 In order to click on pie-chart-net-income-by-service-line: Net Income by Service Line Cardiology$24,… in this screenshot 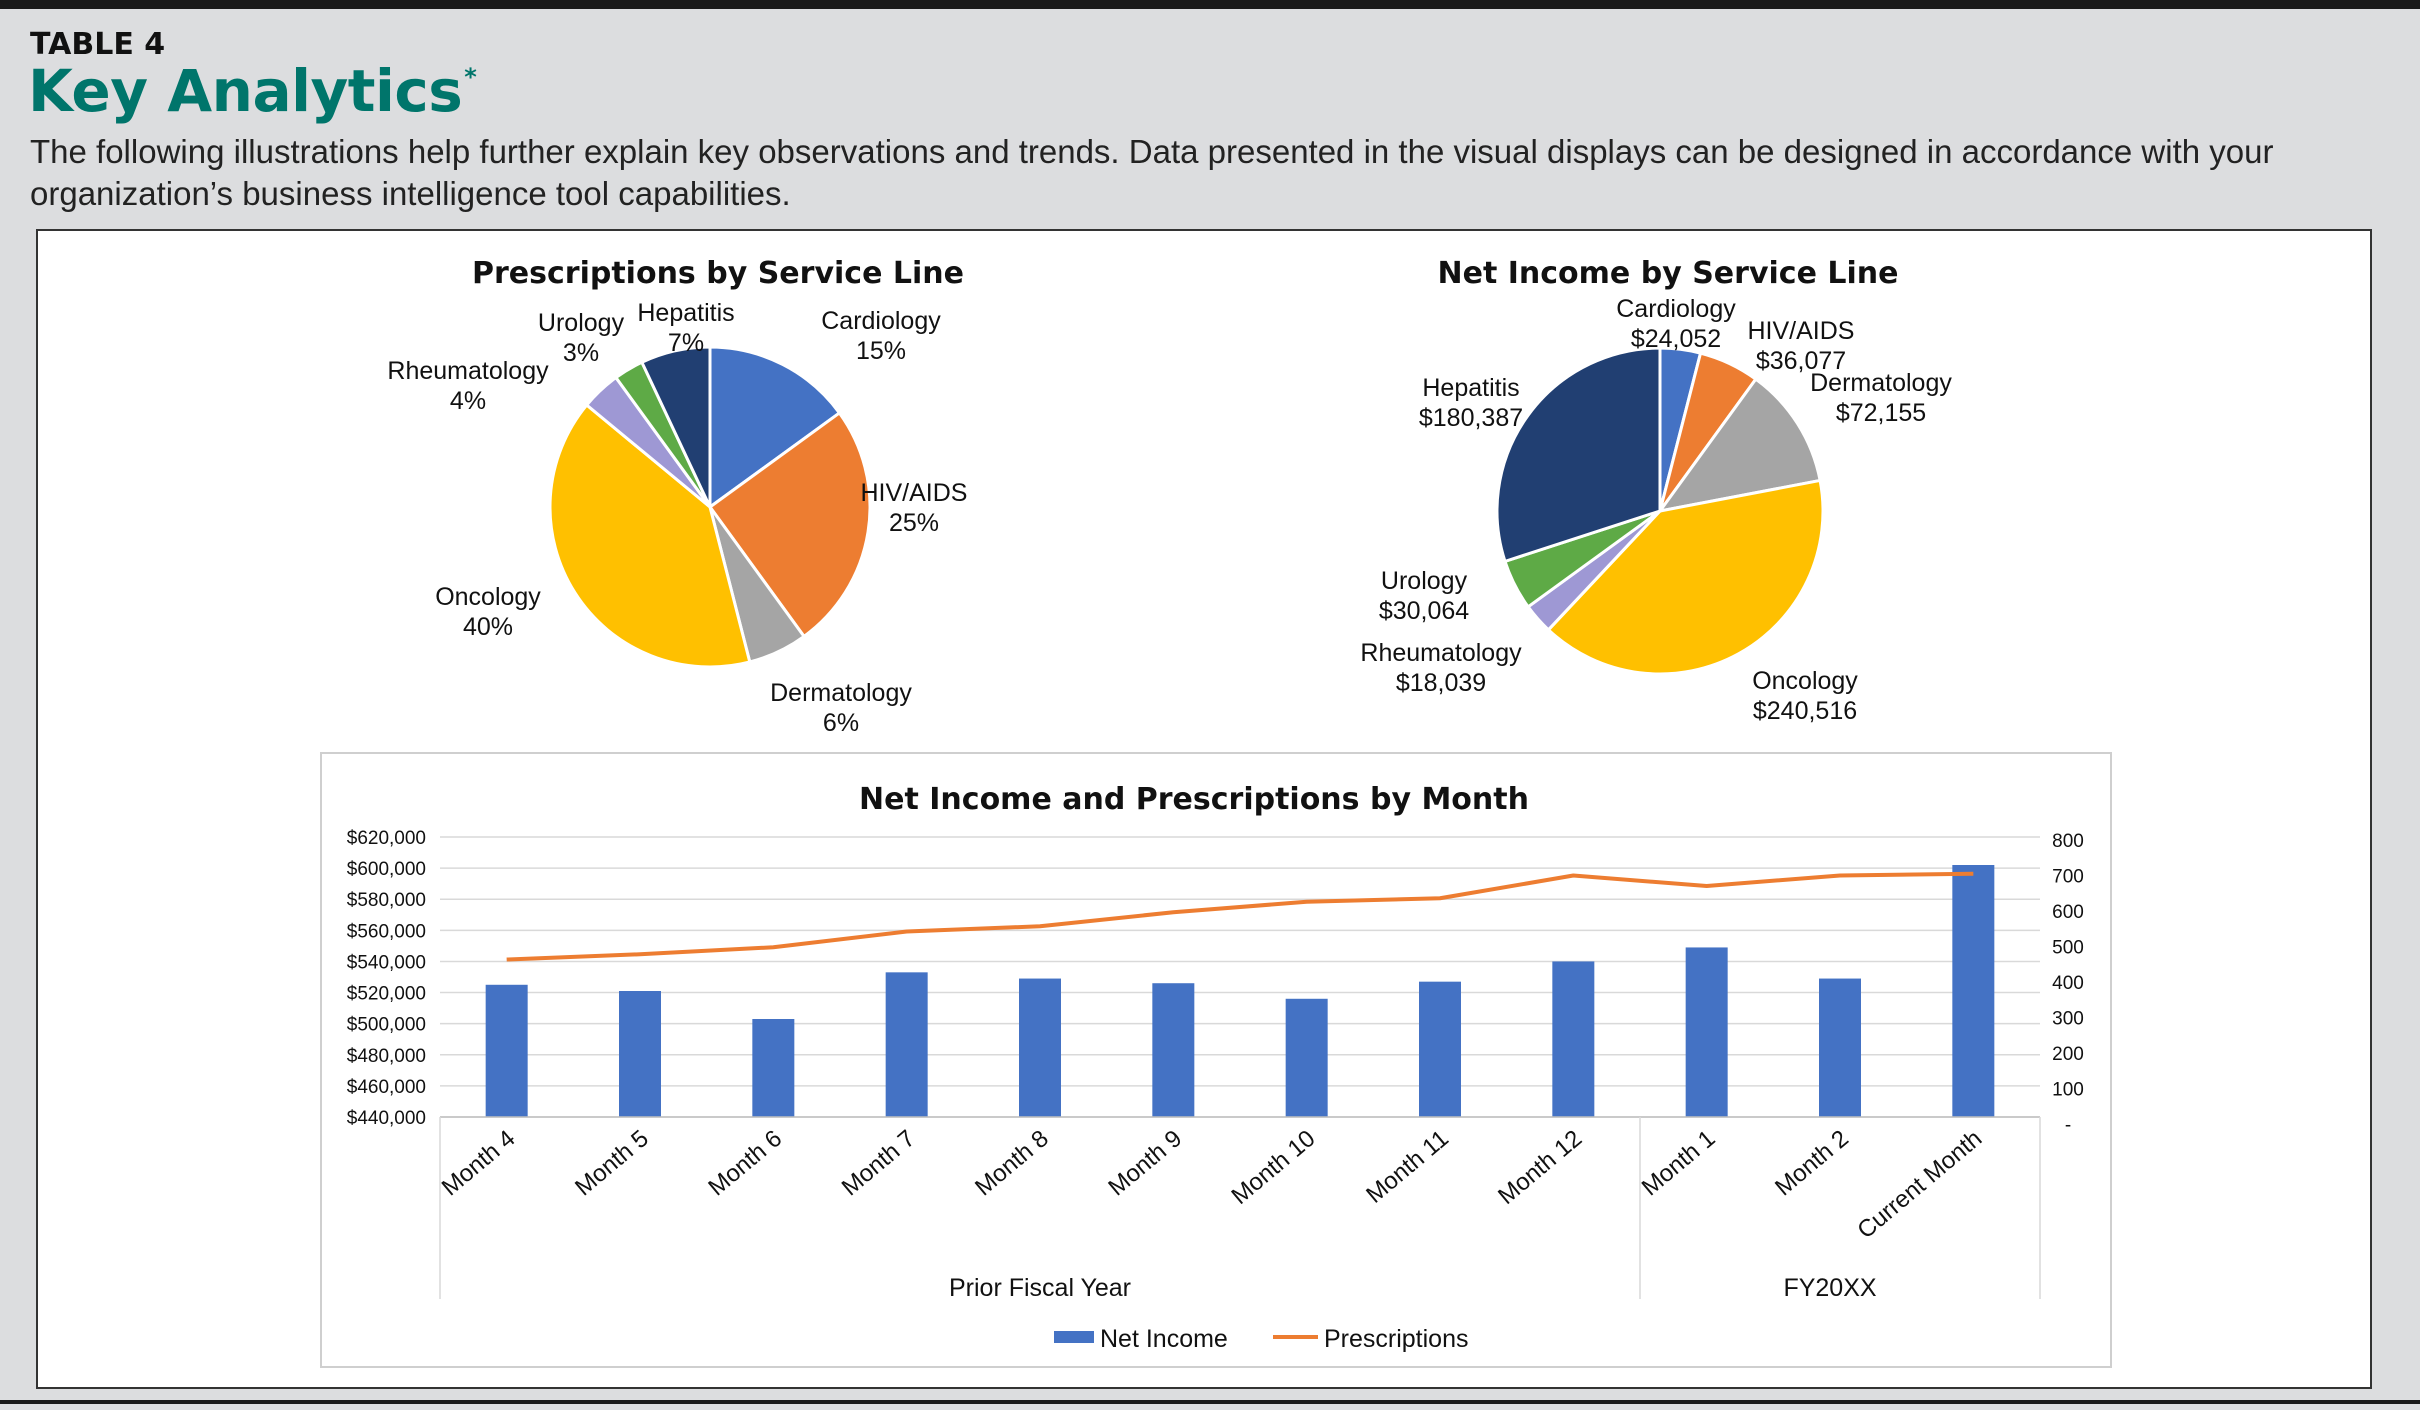, I will do `click(1656, 490)`.